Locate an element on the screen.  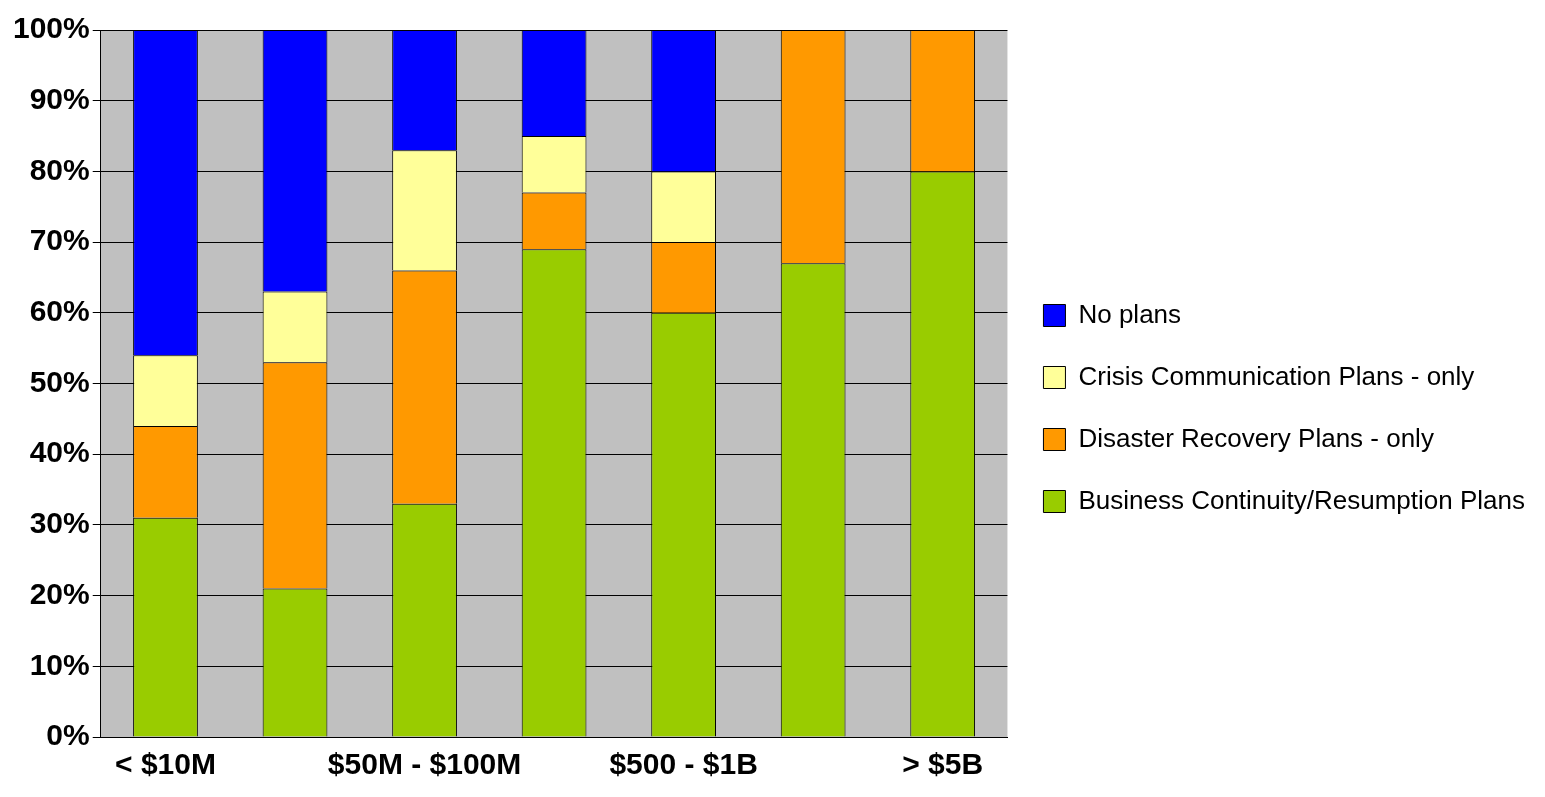
y-tick-label: 40% is located at coordinates (59, 452).